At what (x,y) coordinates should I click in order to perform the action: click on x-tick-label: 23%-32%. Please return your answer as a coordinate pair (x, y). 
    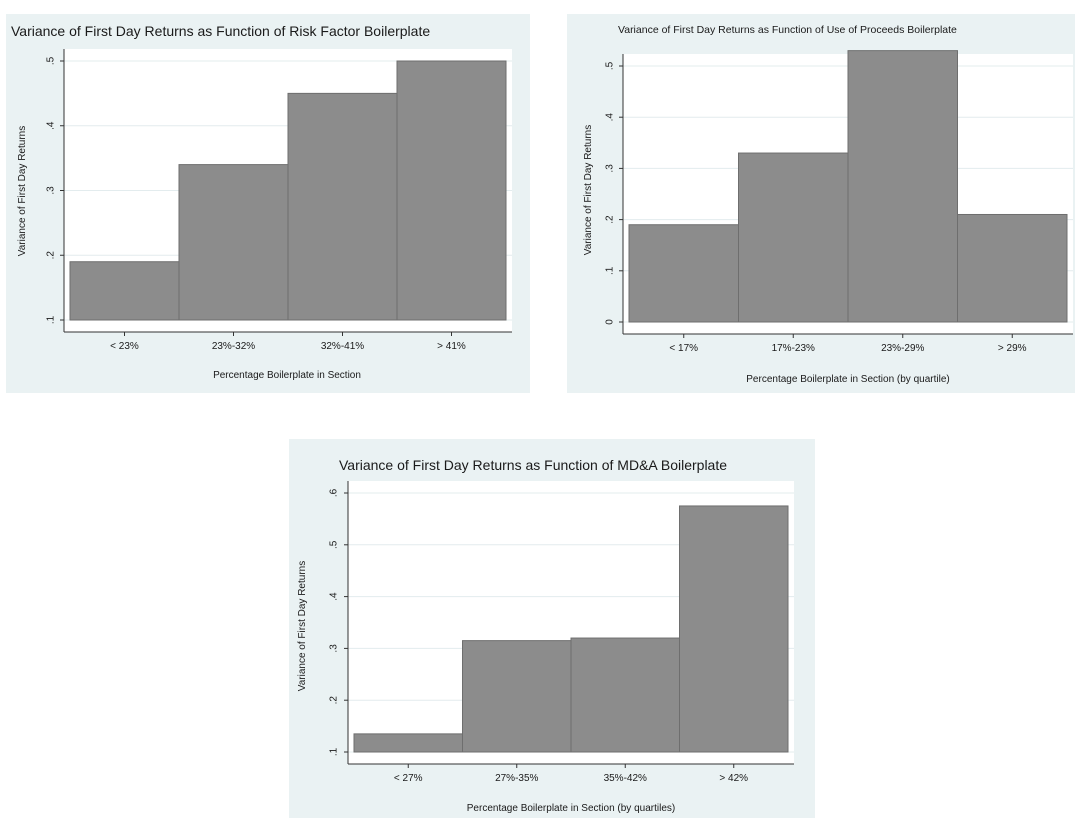
    Looking at the image, I should click on (233, 346).